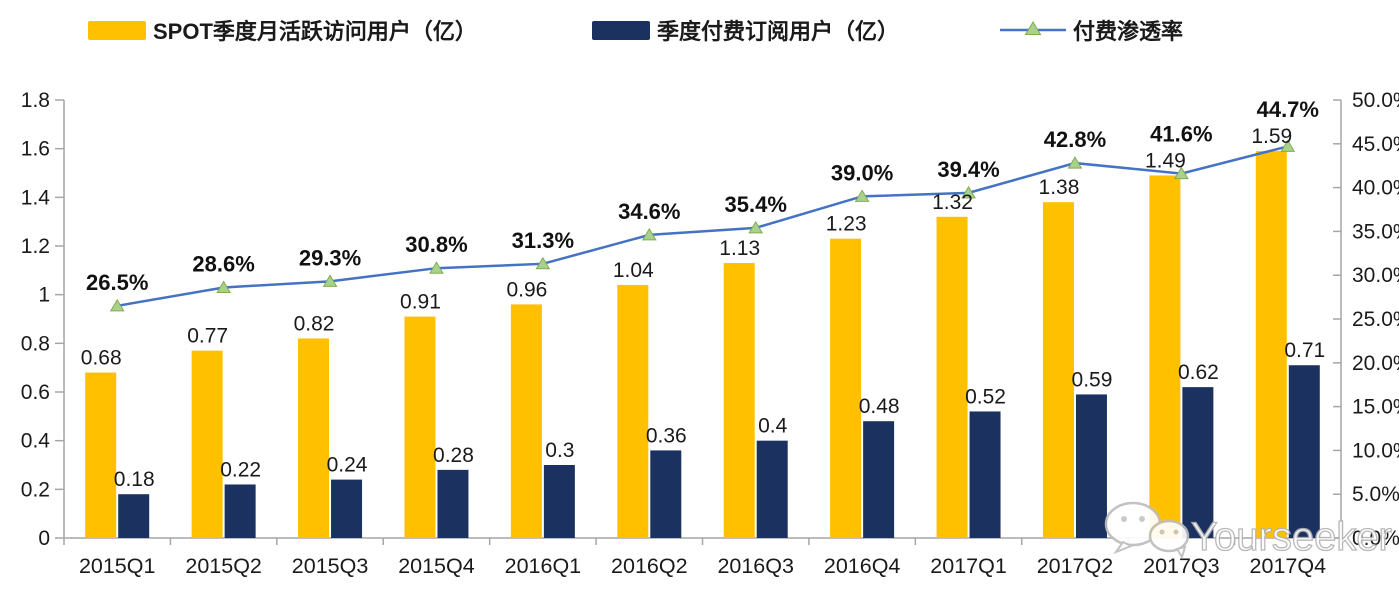 This screenshot has width=1399, height=596. I want to click on subs-value-label: 0.22, so click(240, 469).